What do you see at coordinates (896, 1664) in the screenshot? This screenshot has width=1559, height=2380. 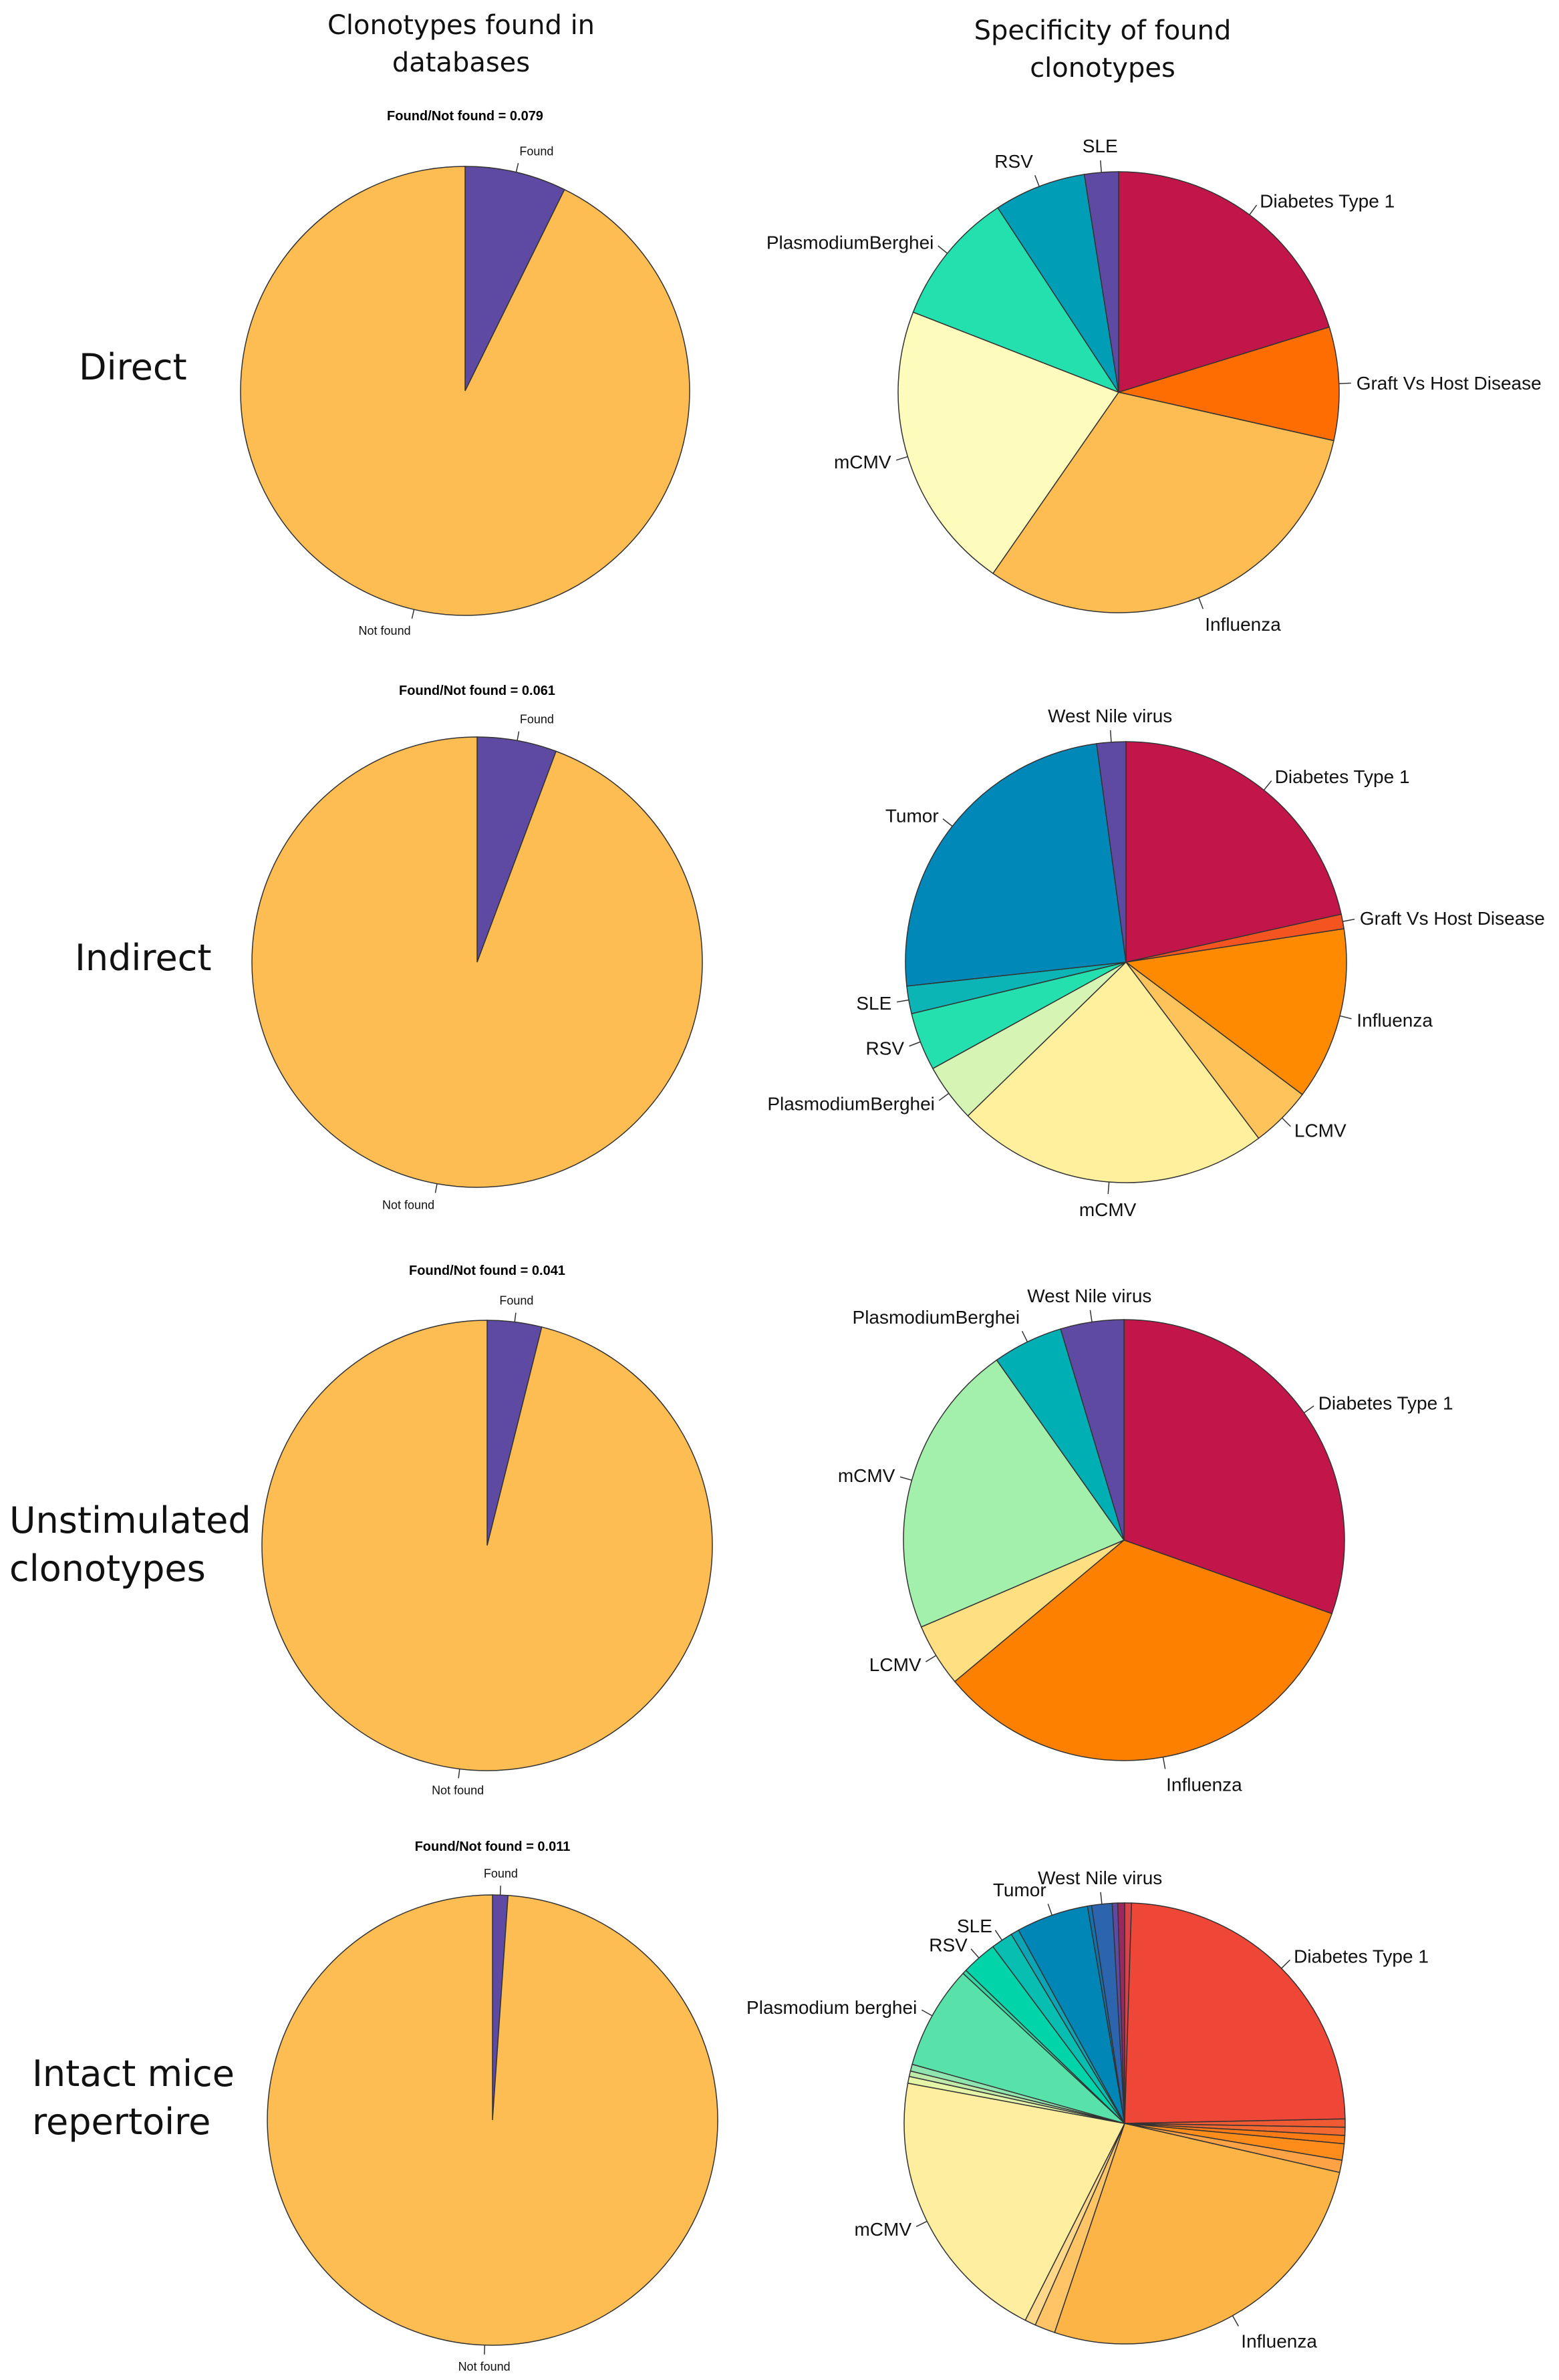 I see `pie-6-label-lcmv: LCMV` at bounding box center [896, 1664].